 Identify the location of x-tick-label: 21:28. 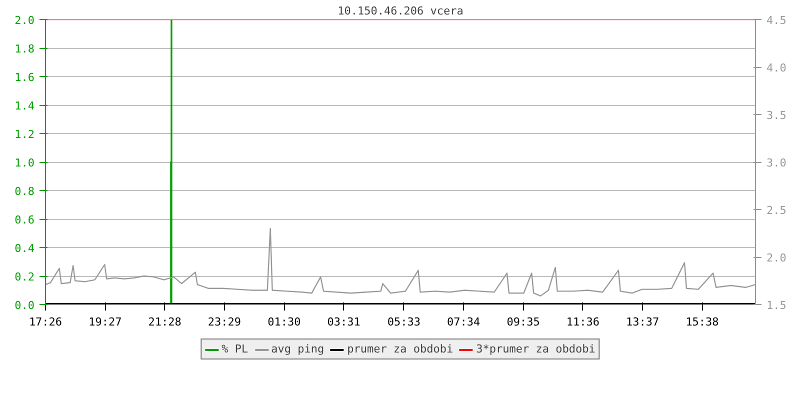
(165, 322).